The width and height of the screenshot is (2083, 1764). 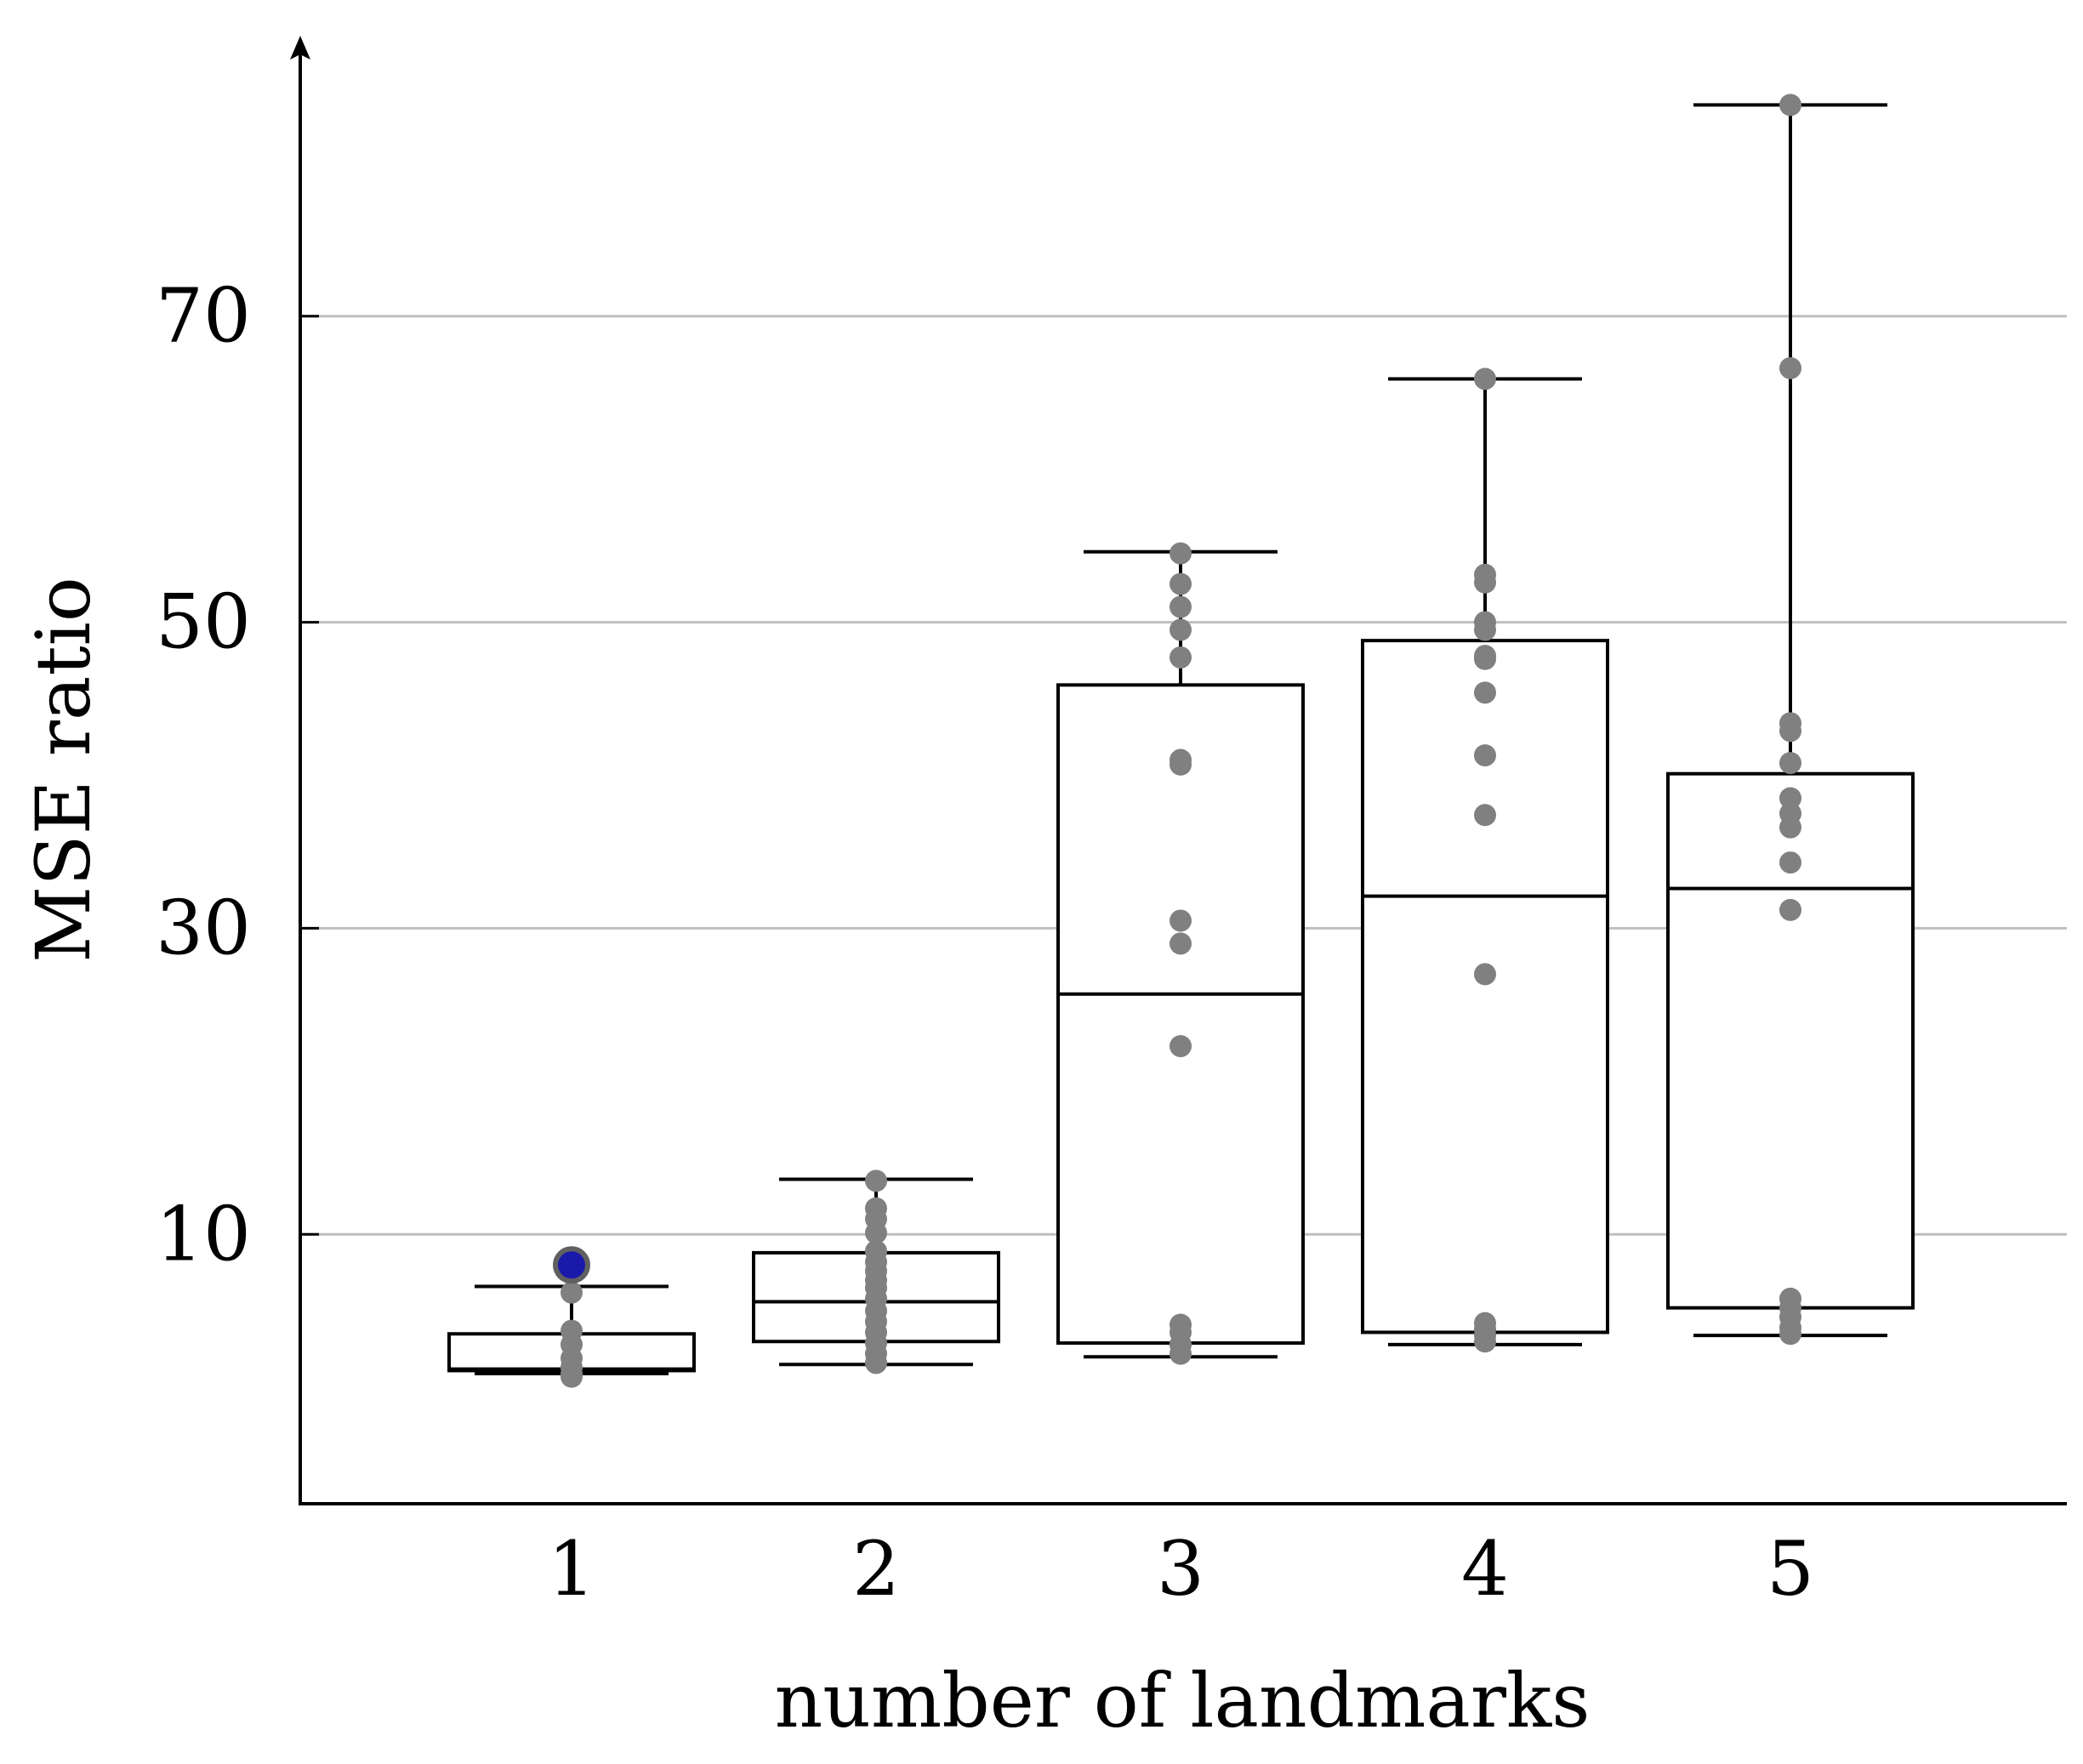 I want to click on y-tick-label: 50, so click(x=203, y=622).